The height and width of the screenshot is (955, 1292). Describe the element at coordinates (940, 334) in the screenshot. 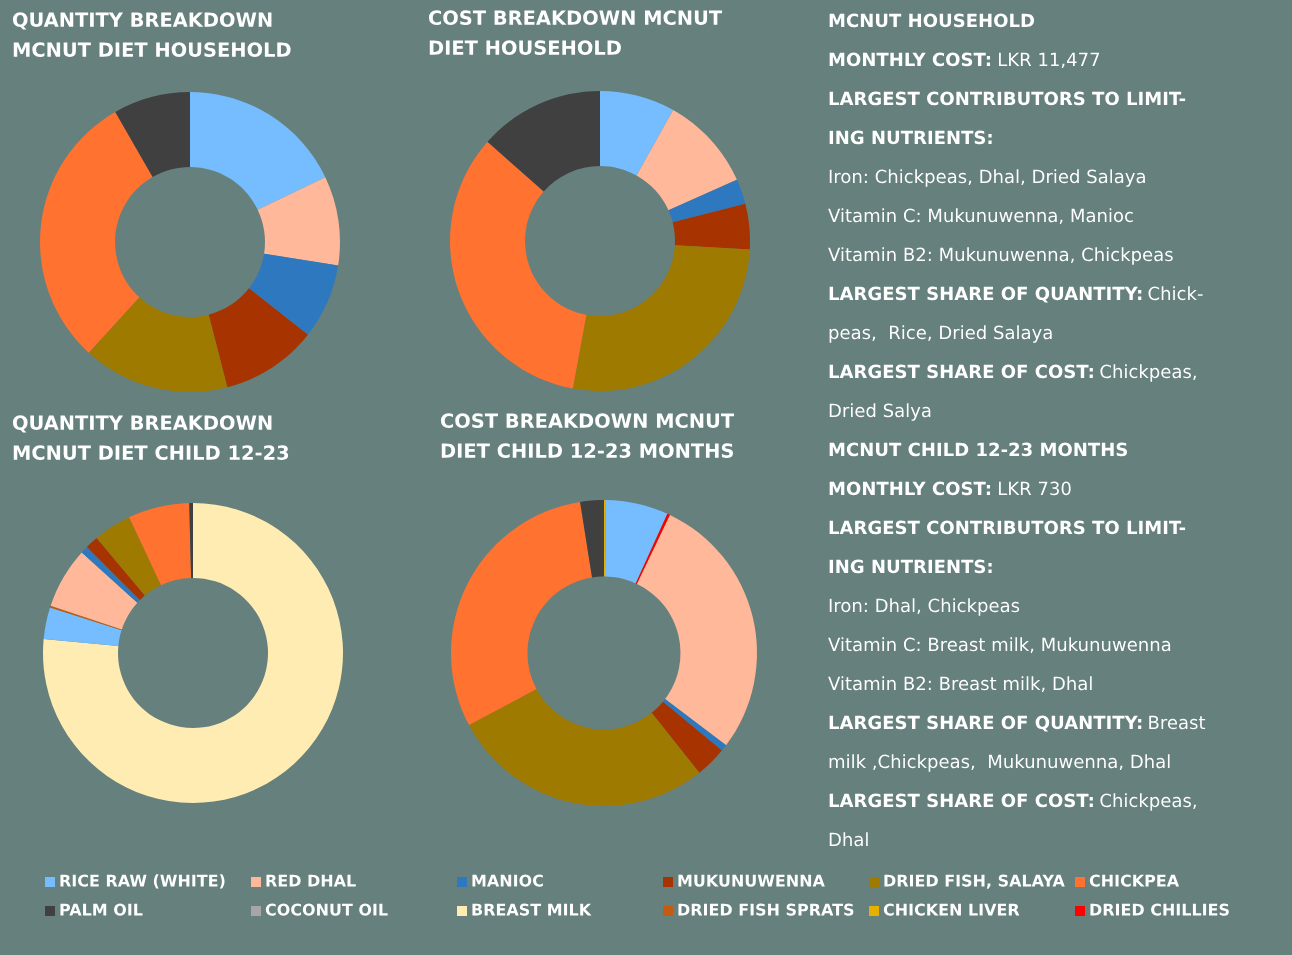

I see `text: peas, Rice, Dried Salaya` at that location.